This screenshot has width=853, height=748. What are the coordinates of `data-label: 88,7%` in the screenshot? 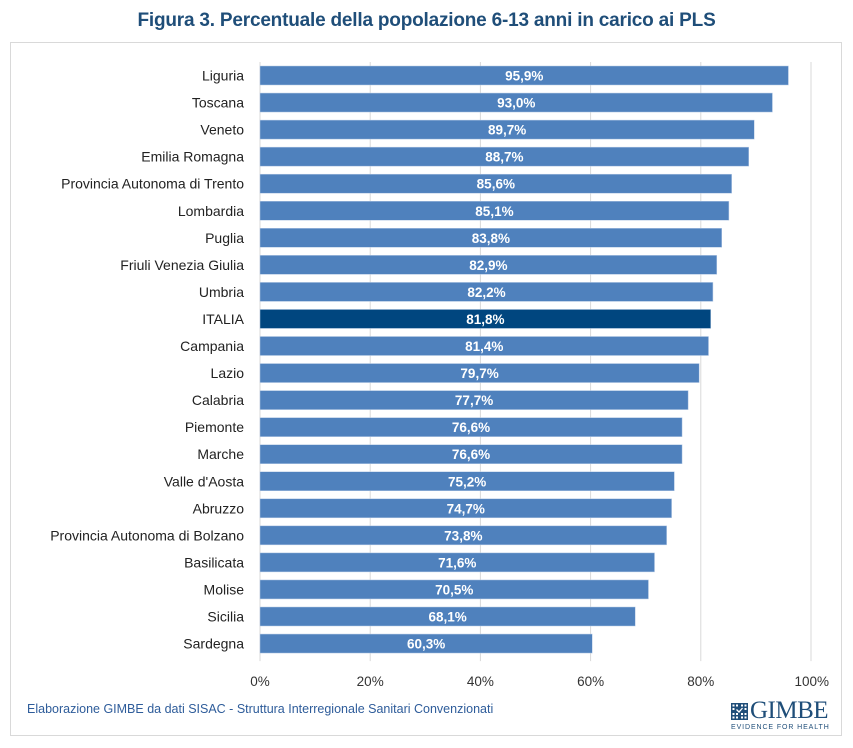 It's located at (504, 157).